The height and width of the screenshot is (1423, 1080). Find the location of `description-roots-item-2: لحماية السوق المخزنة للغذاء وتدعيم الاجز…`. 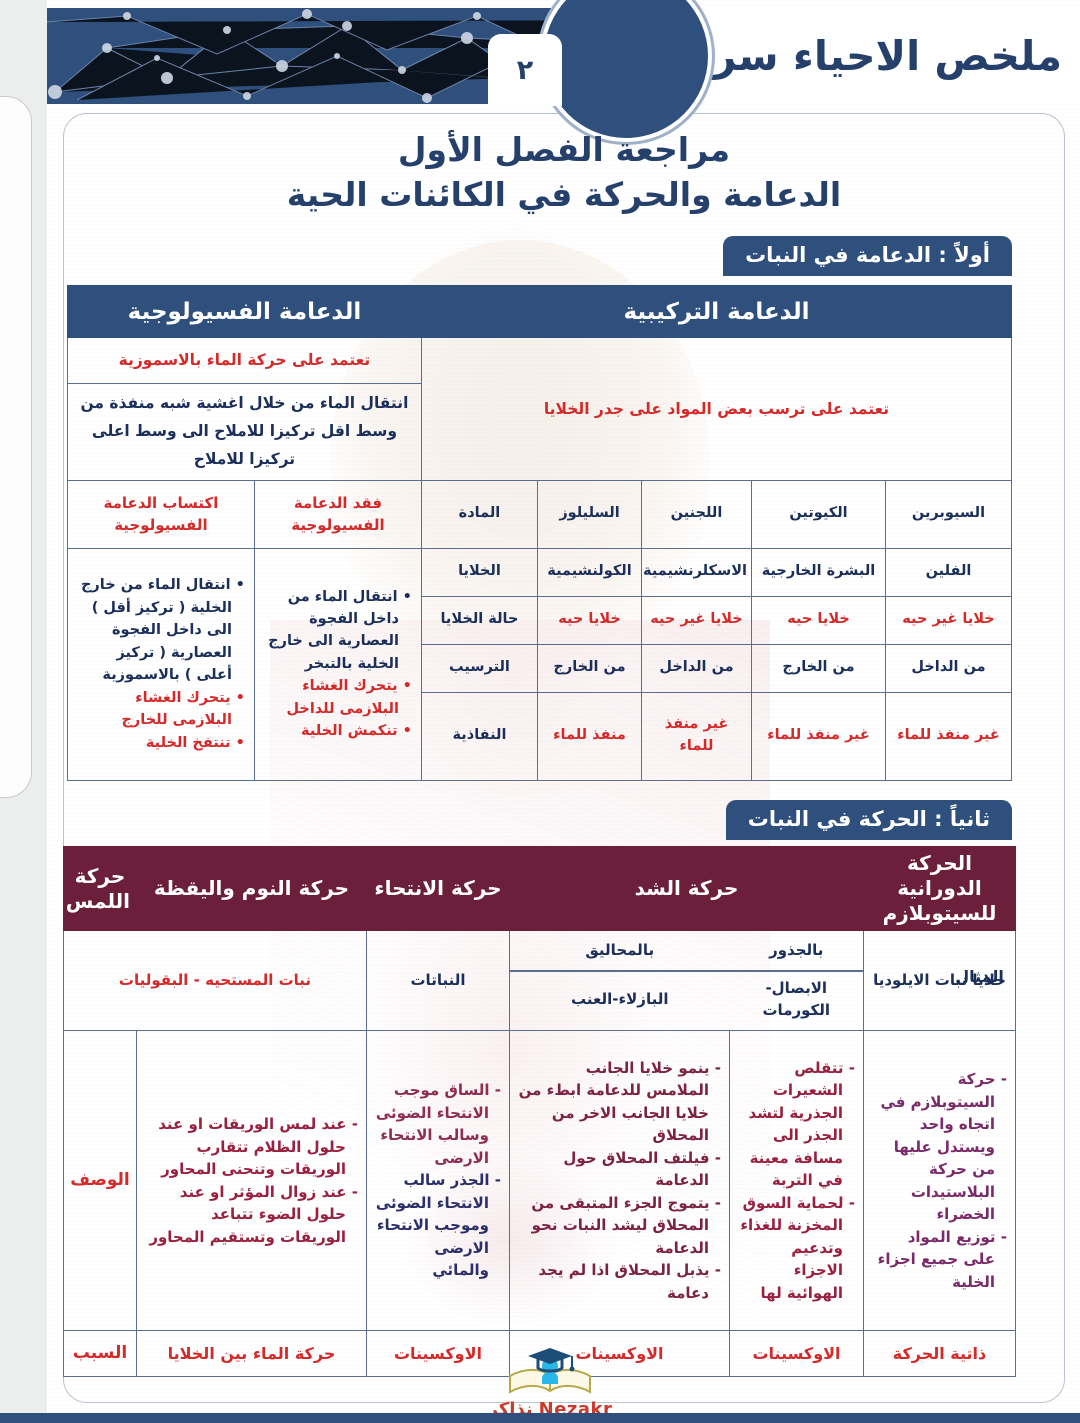

description-roots-item-2: لحماية السوق المخزنة للغذاء وتدعيم الاجز… is located at coordinates (796, 1248).